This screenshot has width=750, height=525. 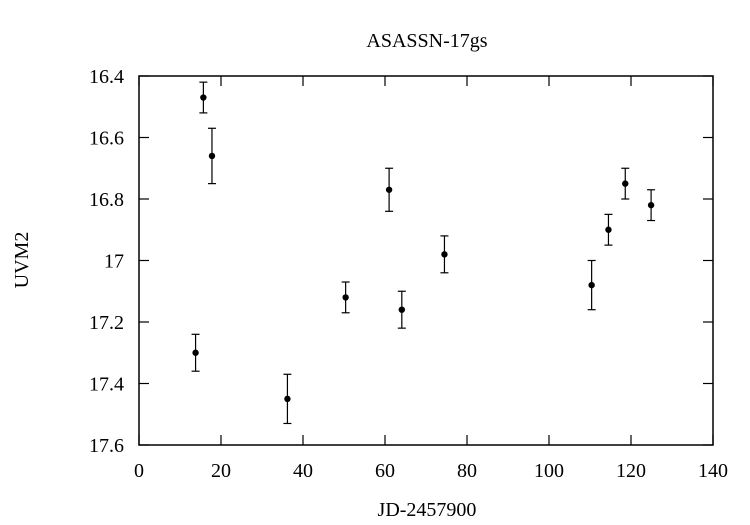 What do you see at coordinates (106, 139) in the screenshot?
I see `y-tick-label: 16.6` at bounding box center [106, 139].